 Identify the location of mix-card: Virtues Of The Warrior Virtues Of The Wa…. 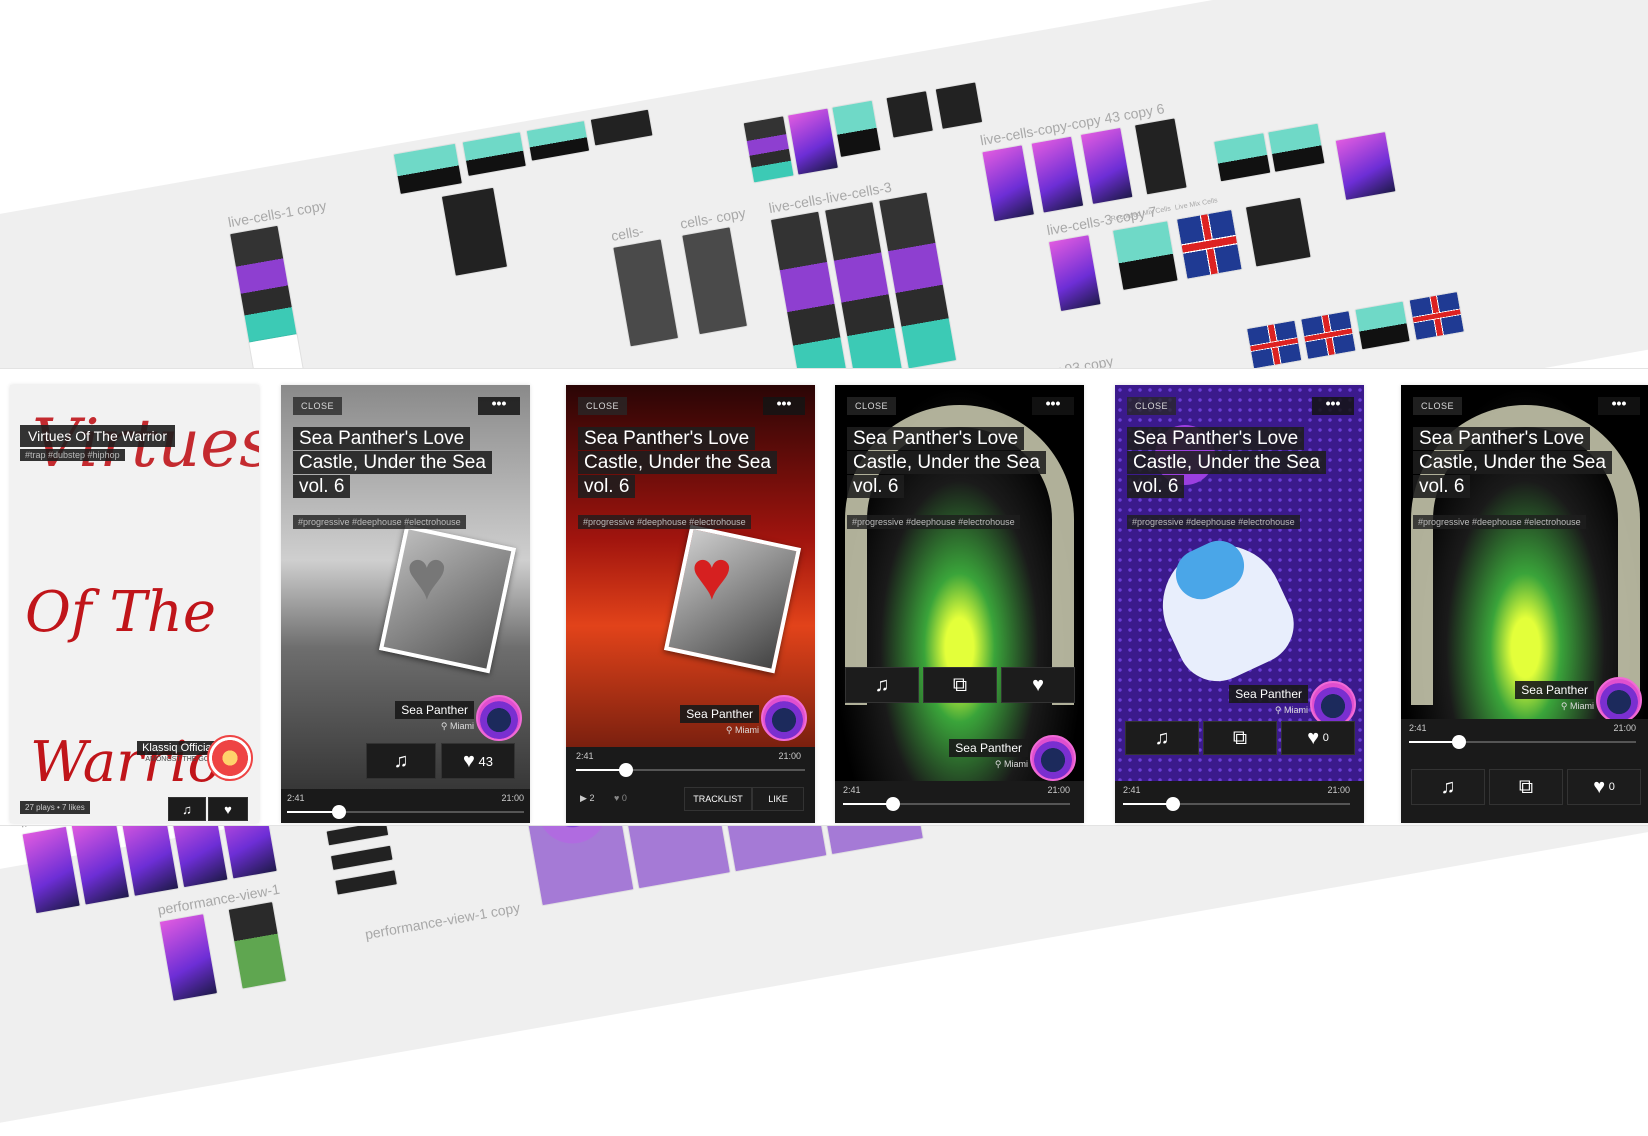
(134, 604).